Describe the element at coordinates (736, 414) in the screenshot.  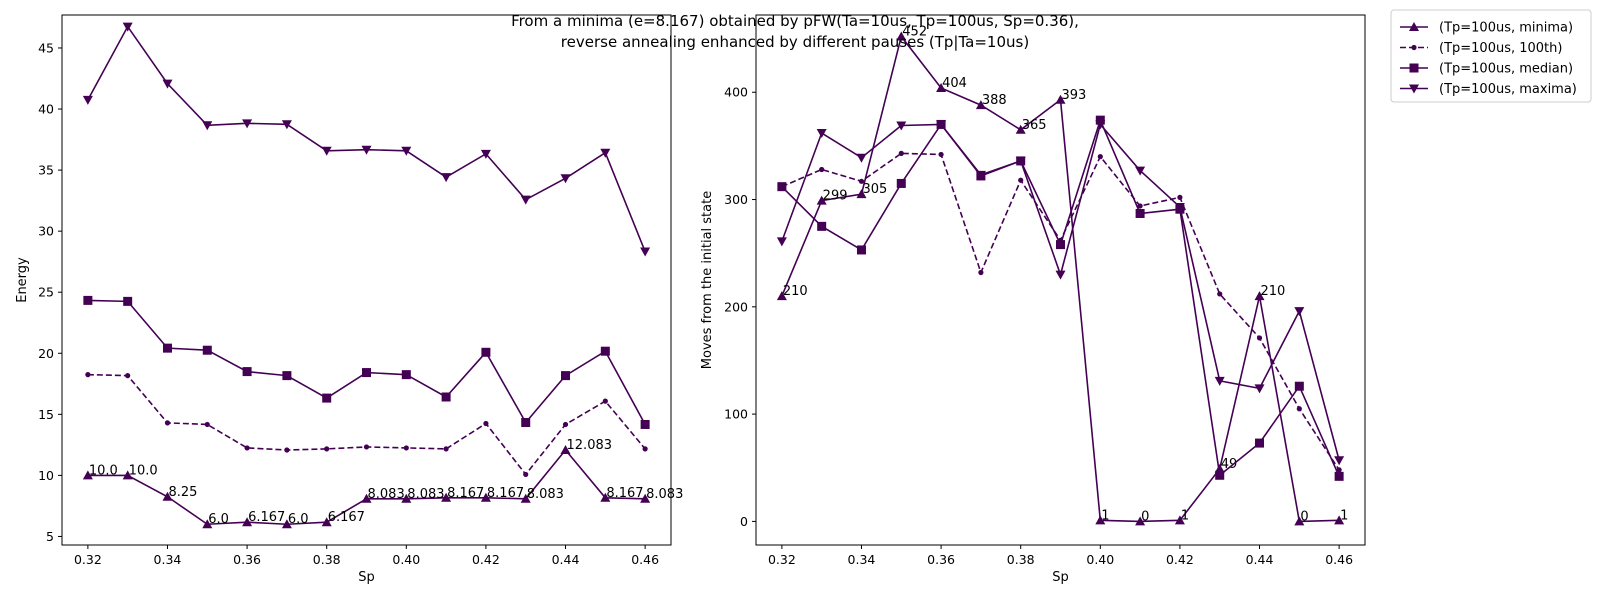
I see `y-tick-label: 100` at that location.